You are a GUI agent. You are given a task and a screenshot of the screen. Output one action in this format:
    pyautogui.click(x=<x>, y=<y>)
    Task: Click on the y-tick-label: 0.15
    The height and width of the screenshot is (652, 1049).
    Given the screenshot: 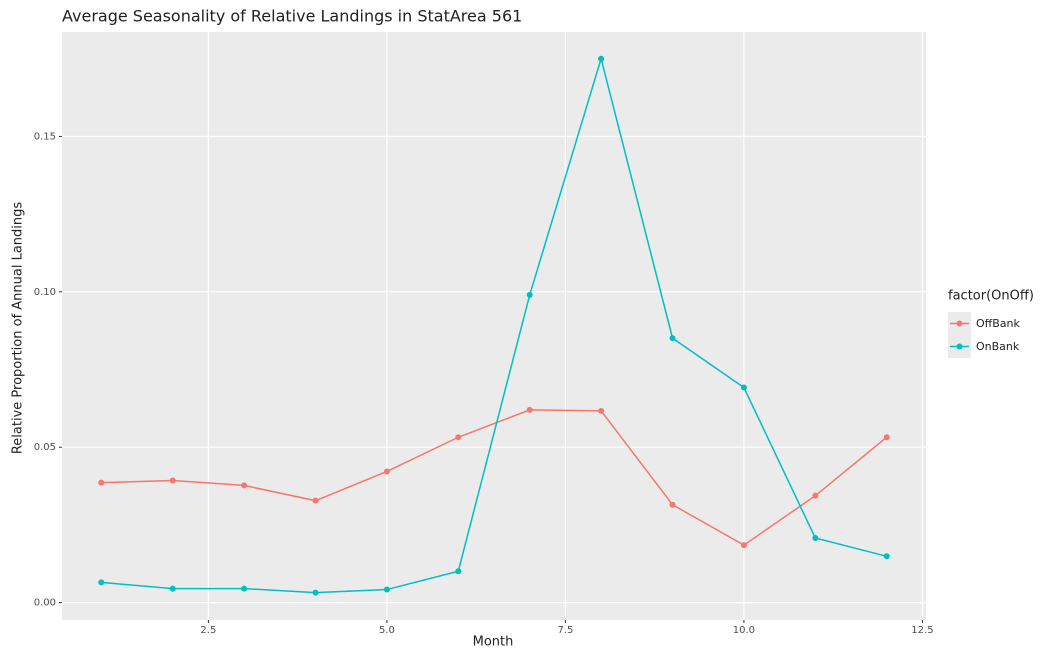 What is the action you would take?
    pyautogui.click(x=45, y=136)
    